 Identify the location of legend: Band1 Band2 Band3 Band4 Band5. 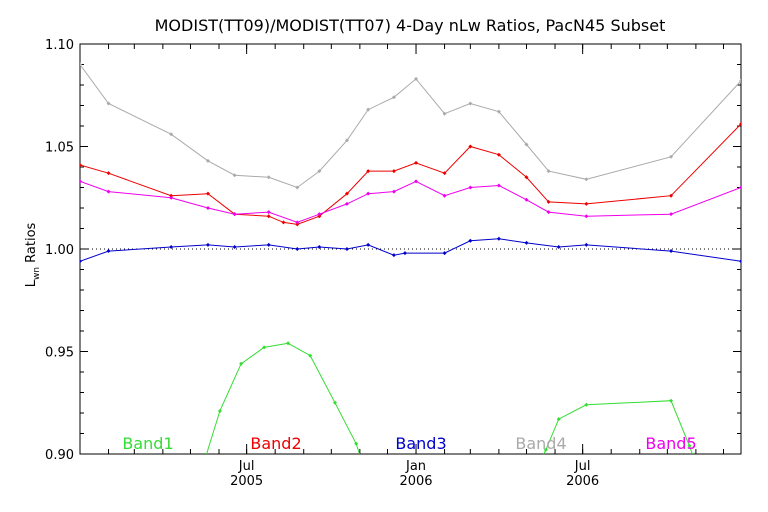
(409, 443).